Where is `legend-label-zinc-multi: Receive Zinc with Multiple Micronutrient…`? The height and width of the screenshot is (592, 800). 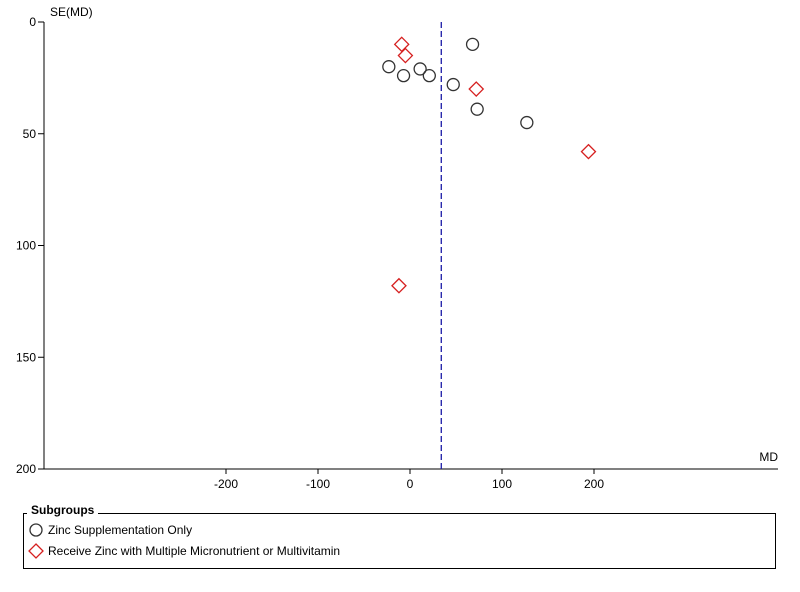 legend-label-zinc-multi: Receive Zinc with Multiple Micronutrient… is located at coordinates (194, 551).